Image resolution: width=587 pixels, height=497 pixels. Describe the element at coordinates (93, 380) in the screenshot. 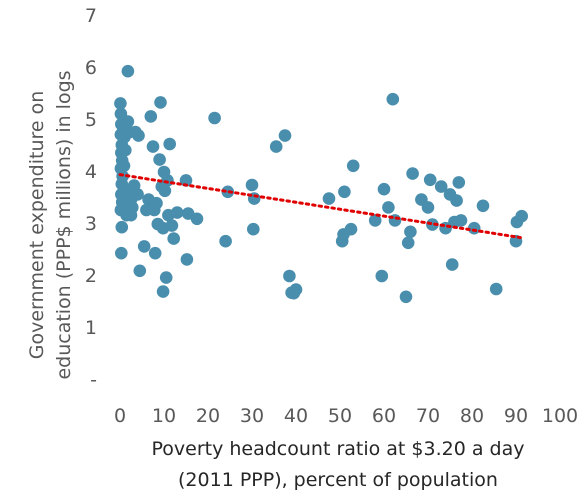

I see `y-tick-label: -` at that location.